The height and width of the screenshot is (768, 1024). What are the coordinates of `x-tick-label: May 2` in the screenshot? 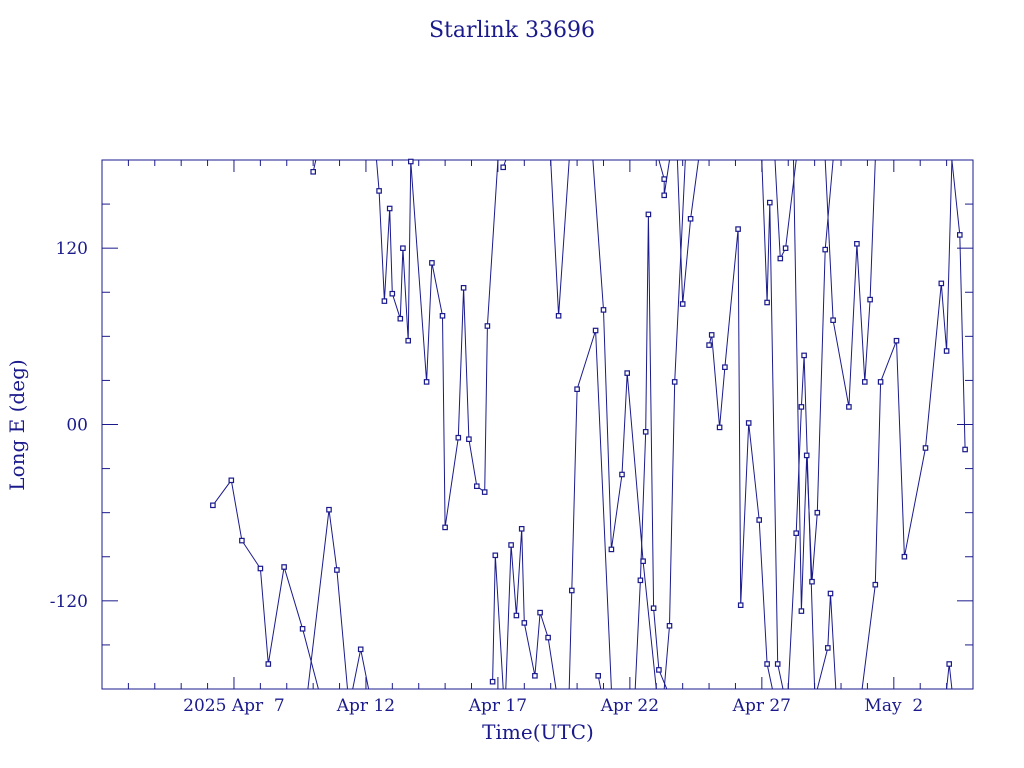 It's located at (893, 706).